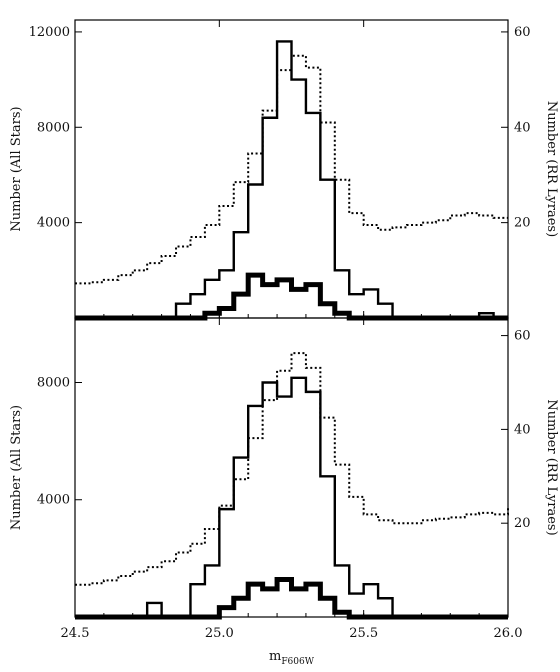 The width and height of the screenshot is (560, 672). What do you see at coordinates (508, 633) in the screenshot?
I see `x-tick-label: 26.0` at bounding box center [508, 633].